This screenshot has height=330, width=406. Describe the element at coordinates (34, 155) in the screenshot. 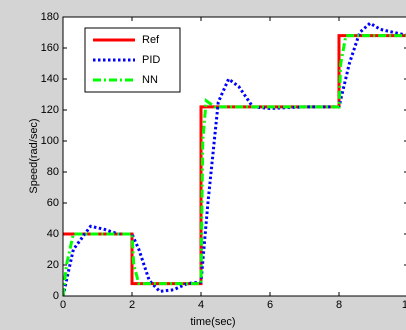

I see `y-axis-label: Speed(rad/sec)` at that location.